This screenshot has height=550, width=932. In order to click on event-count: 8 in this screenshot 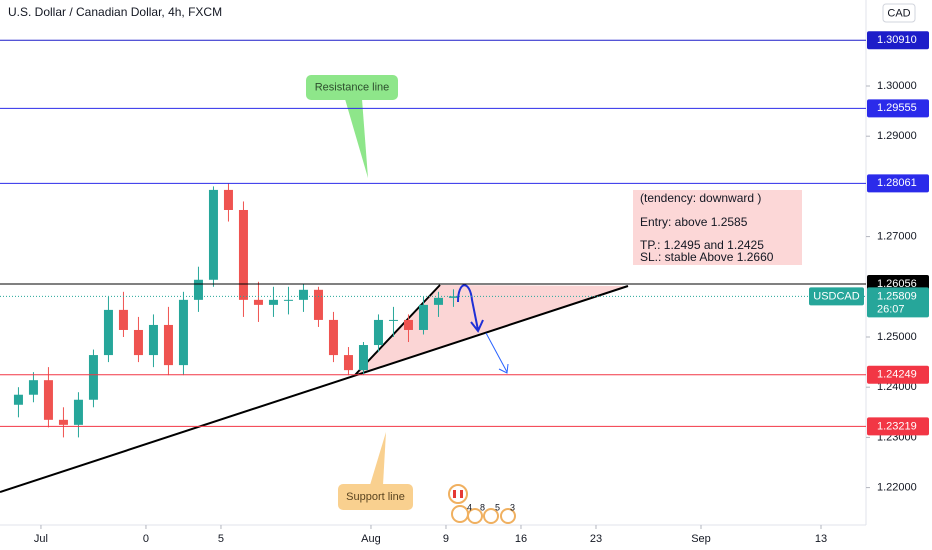, I will do `click(482, 507)`.